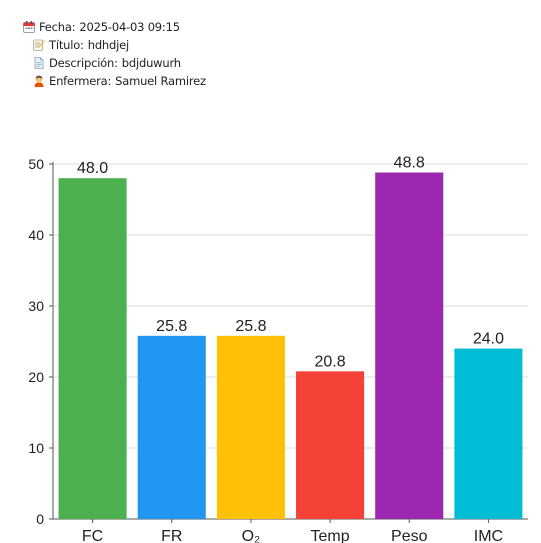 The height and width of the screenshot is (543, 541). What do you see at coordinates (171, 535) in the screenshot?
I see `category-label: FR` at bounding box center [171, 535].